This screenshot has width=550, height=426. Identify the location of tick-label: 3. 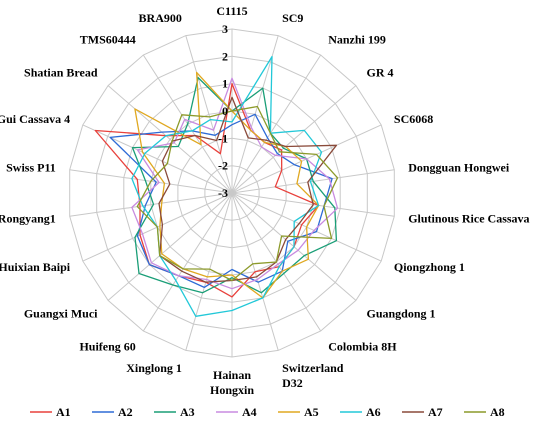
(225, 29).